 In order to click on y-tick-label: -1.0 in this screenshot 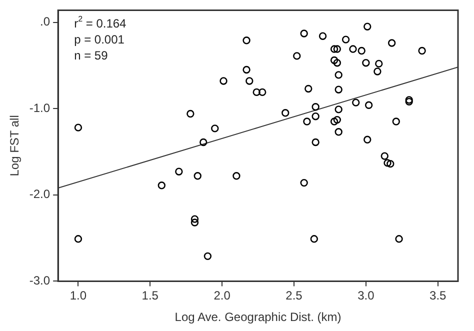, I will do `click(39, 107)`.